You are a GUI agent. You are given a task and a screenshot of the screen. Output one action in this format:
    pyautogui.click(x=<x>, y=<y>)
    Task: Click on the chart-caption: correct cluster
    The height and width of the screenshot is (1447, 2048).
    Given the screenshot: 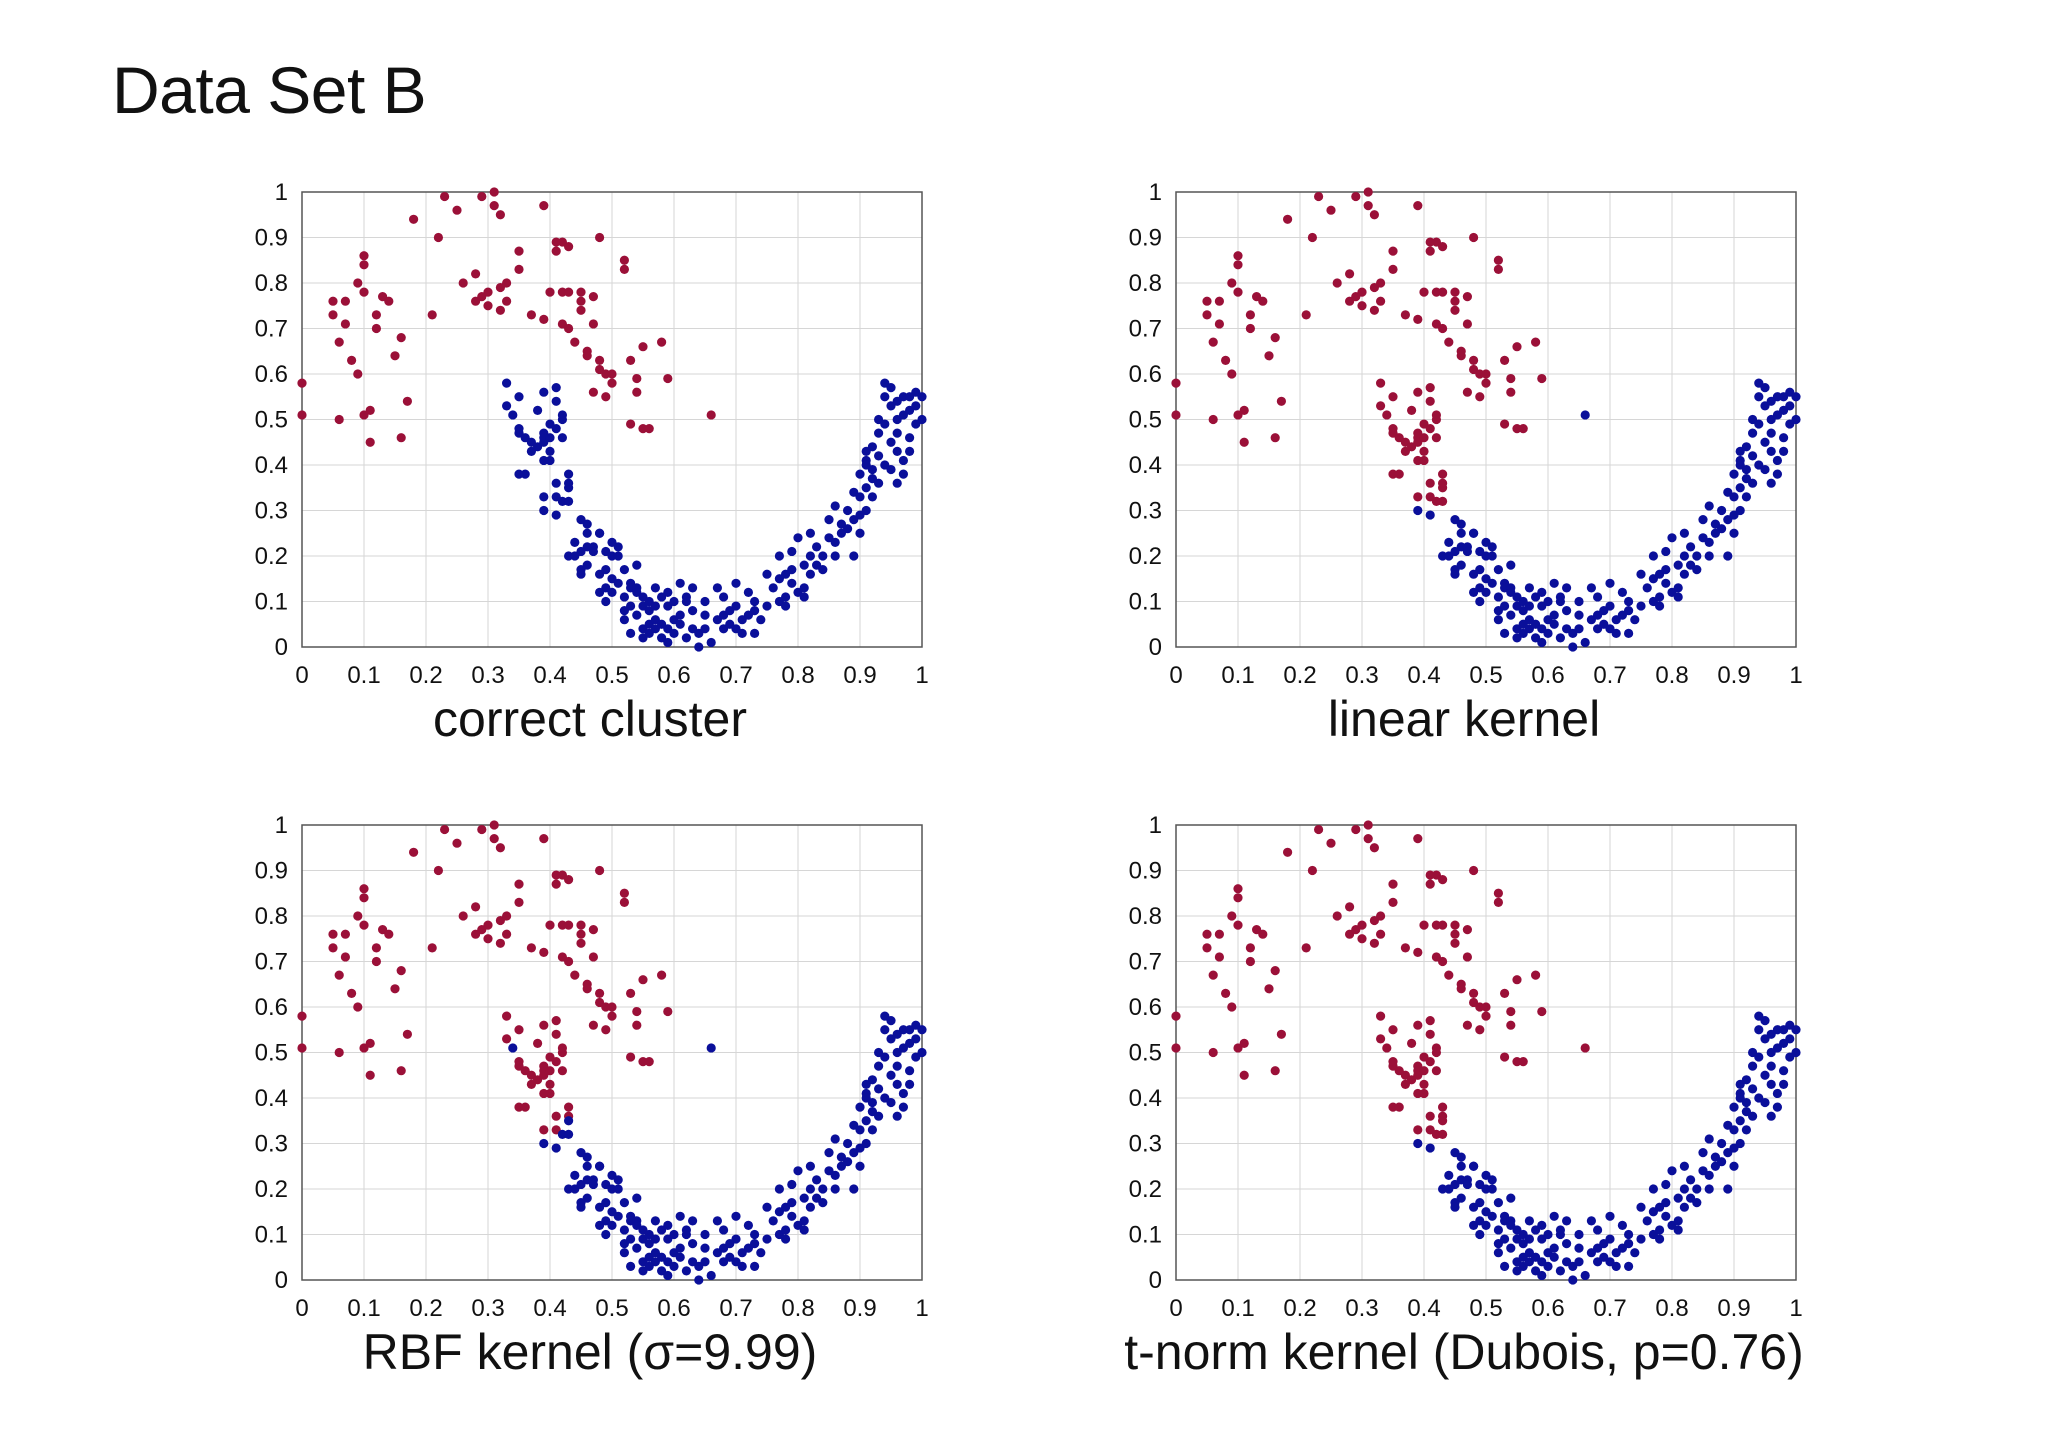 What is the action you would take?
    pyautogui.click(x=590, y=719)
    